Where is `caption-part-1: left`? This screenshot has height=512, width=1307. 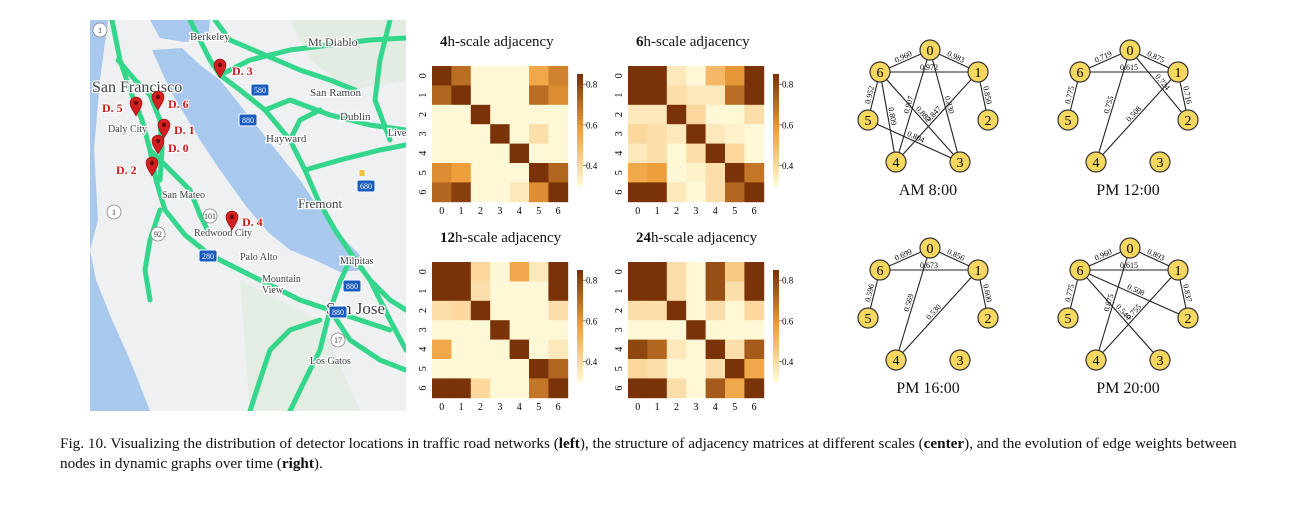
caption-part-1: left is located at coordinates (569, 443).